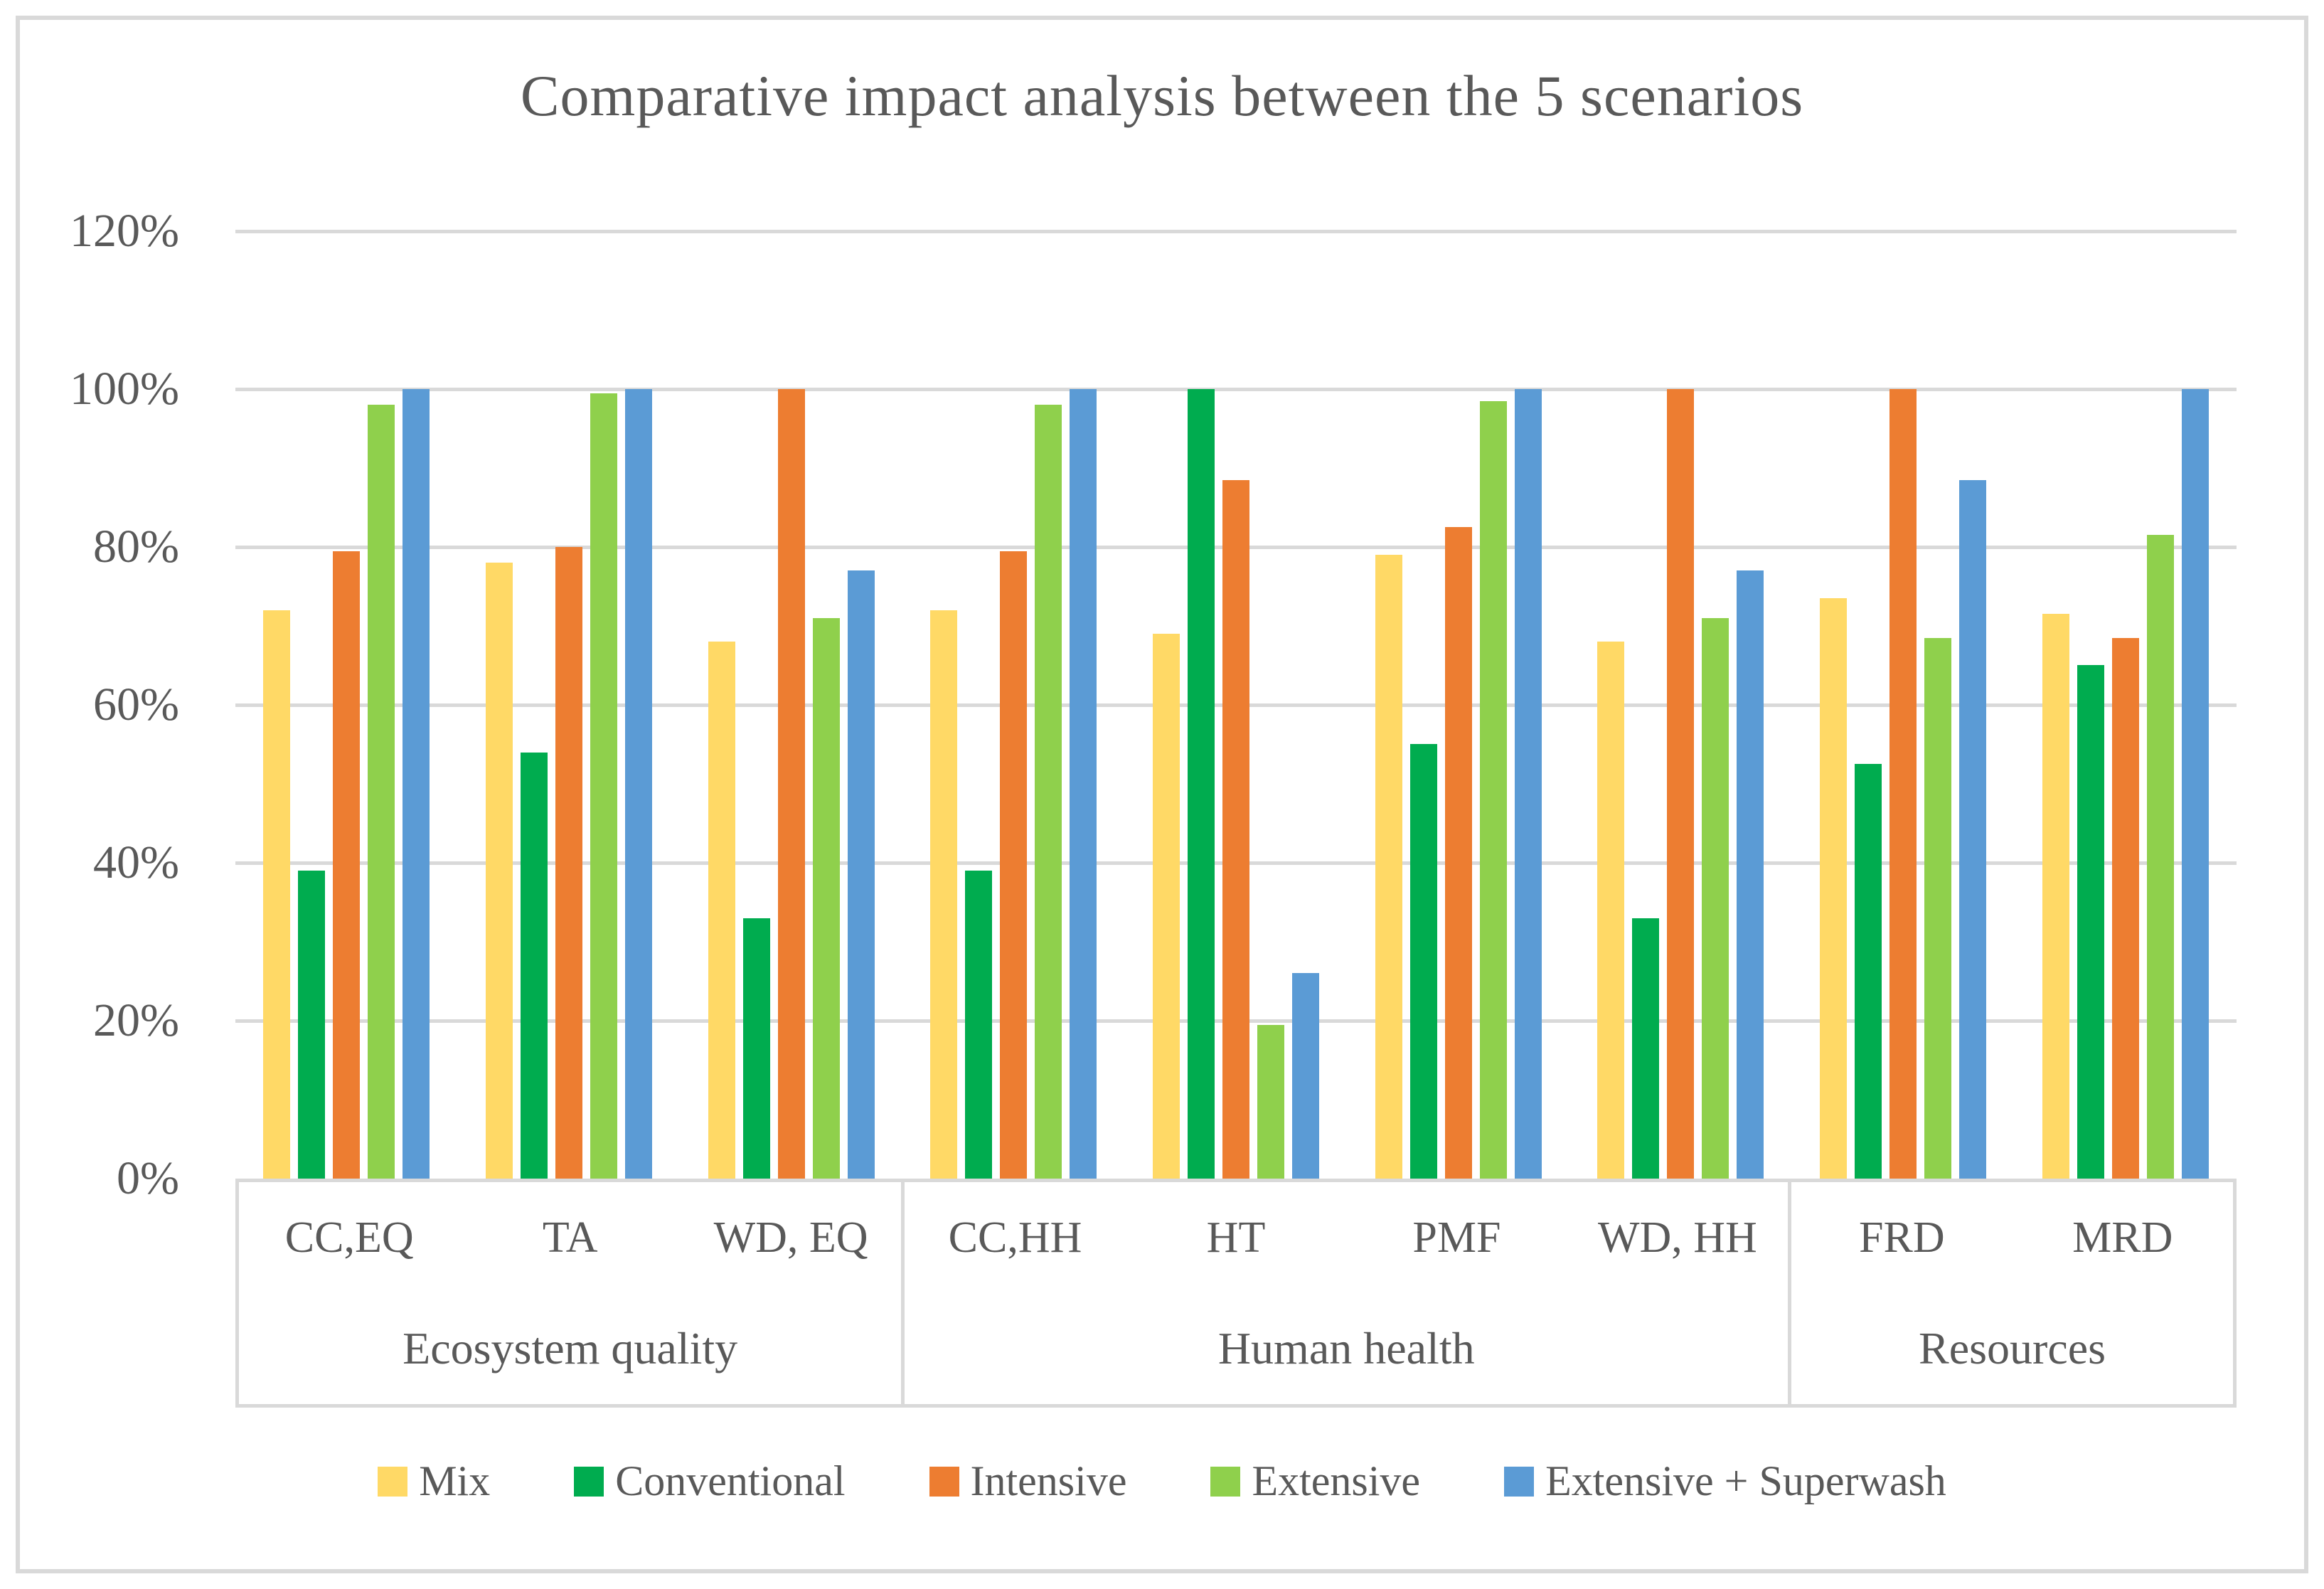 The width and height of the screenshot is (2324, 1589). I want to click on legend-label: Extensive, so click(1336, 1481).